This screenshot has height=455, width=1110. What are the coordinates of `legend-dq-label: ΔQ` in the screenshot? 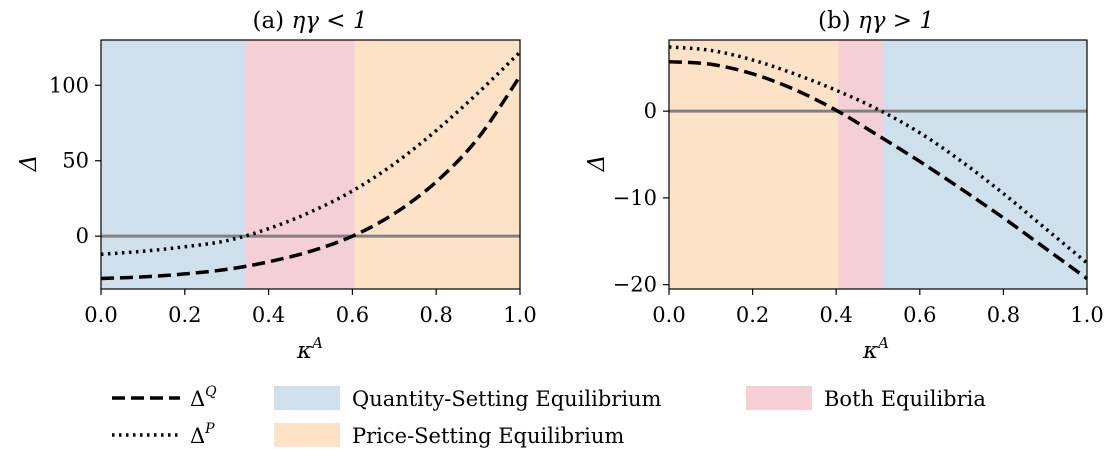 It's located at (203, 397).